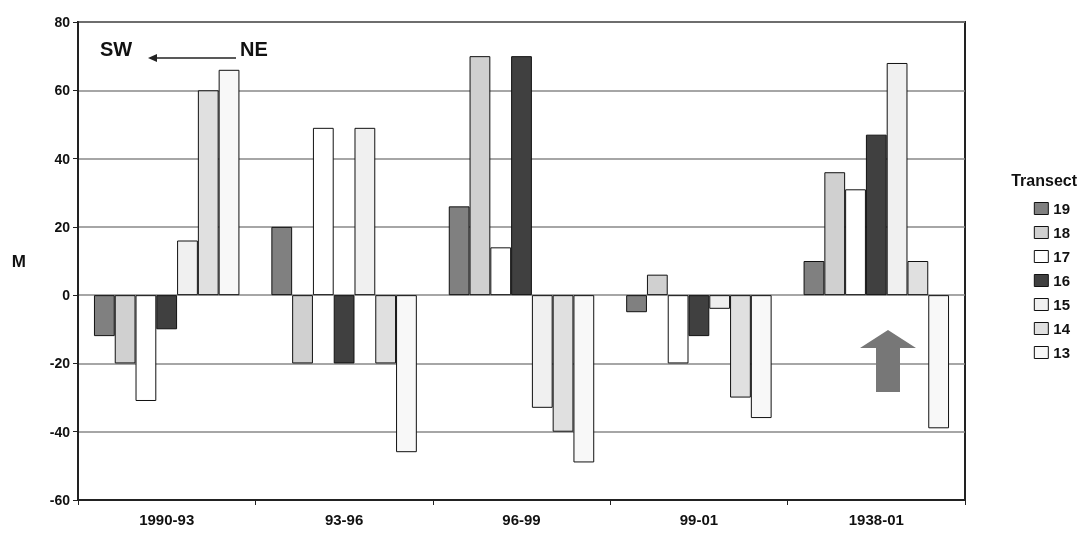 The width and height of the screenshot is (1085, 546). I want to click on y-tick-label: -20, so click(60, 363).